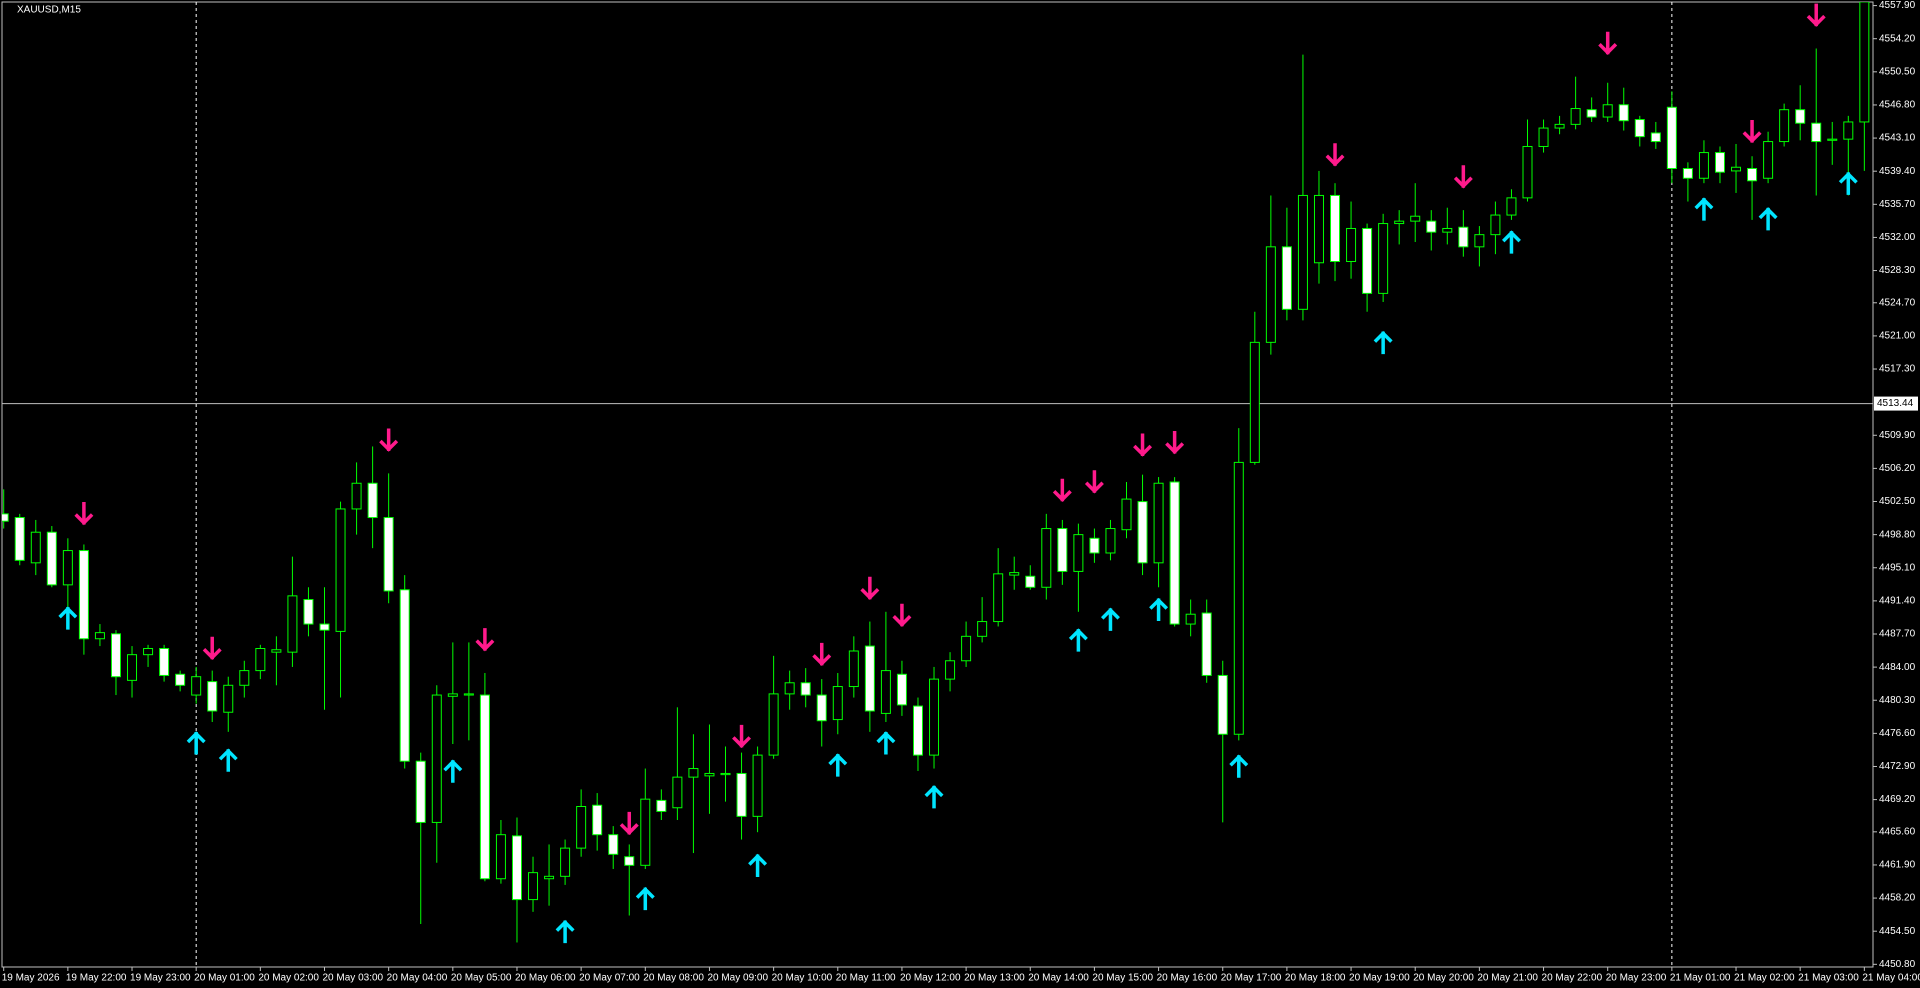  Describe the element at coordinates (930, 978) in the screenshot. I see `x-tick-label: 20 May 12:00` at that location.